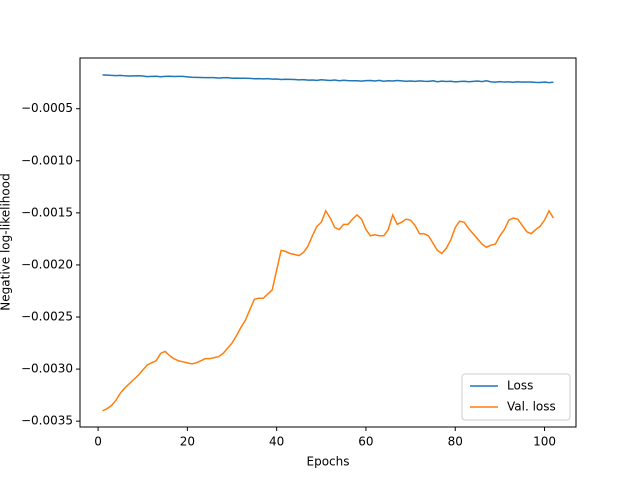 Image resolution: width=640 pixels, height=480 pixels. Describe the element at coordinates (516, 397) in the screenshot. I see `legend: Loss Val. loss` at that location.